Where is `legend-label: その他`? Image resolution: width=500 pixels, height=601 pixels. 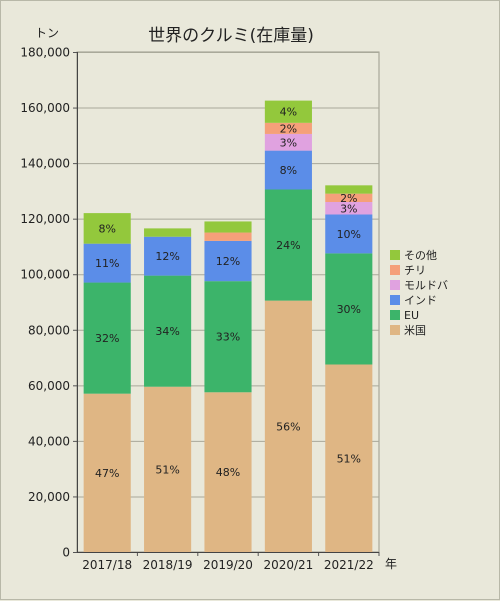
legend-label: その他 is located at coordinates (420, 255).